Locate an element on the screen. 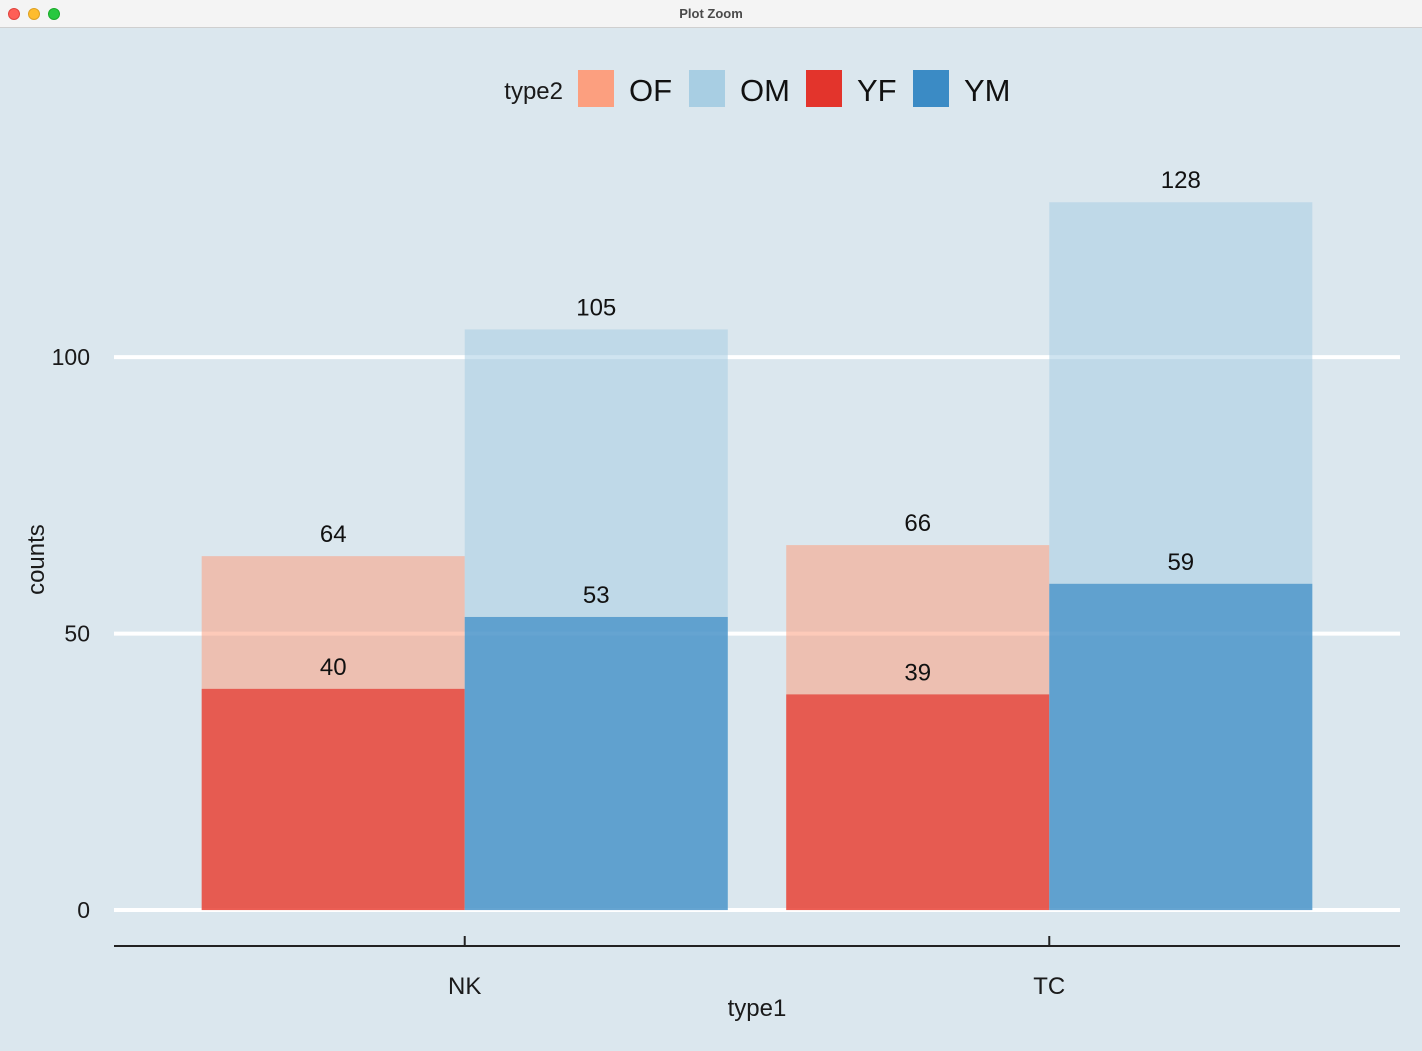 The height and width of the screenshot is (1051, 1422). data-label-nk-ym: 53 is located at coordinates (596, 595).